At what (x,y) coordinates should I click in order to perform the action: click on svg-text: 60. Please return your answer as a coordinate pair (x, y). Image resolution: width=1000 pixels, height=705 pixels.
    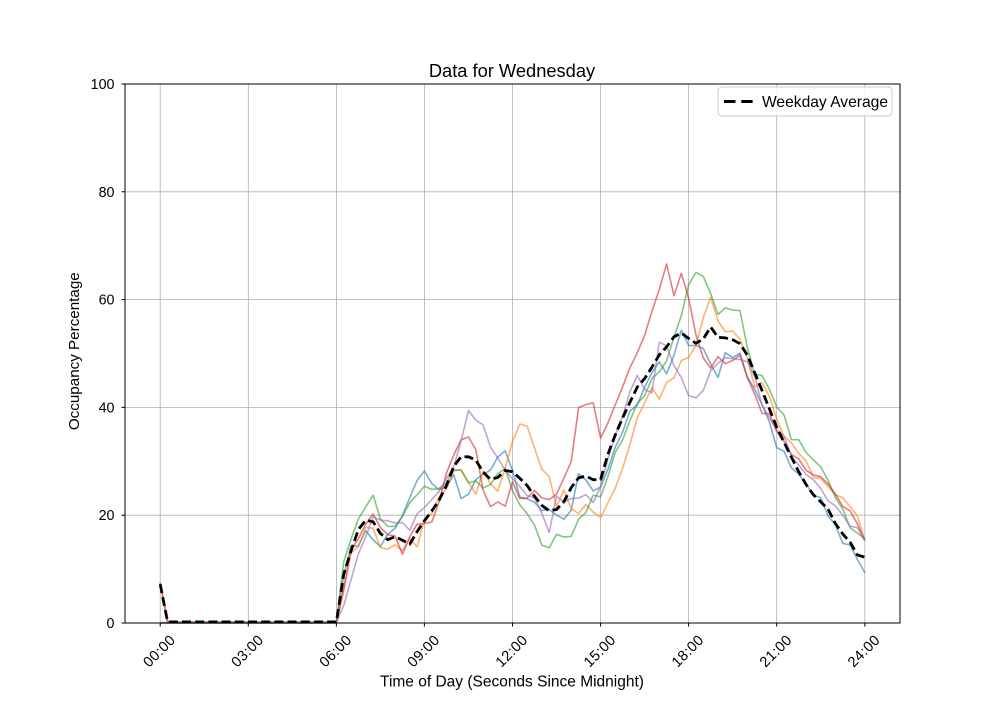
    Looking at the image, I should click on (107, 301).